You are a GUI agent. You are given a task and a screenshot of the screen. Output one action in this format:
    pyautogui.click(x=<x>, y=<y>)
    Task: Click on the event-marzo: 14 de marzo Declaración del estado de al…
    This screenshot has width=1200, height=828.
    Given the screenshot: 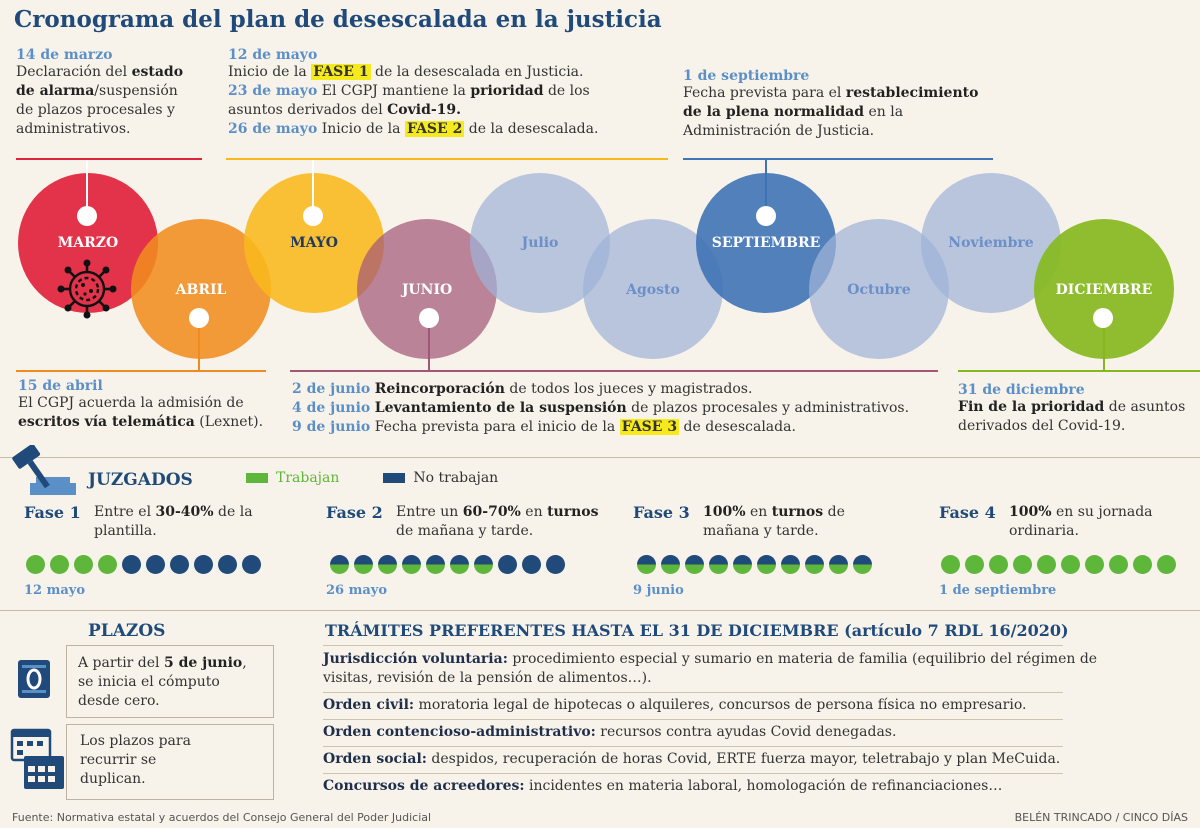 What is the action you would take?
    pyautogui.click(x=116, y=93)
    